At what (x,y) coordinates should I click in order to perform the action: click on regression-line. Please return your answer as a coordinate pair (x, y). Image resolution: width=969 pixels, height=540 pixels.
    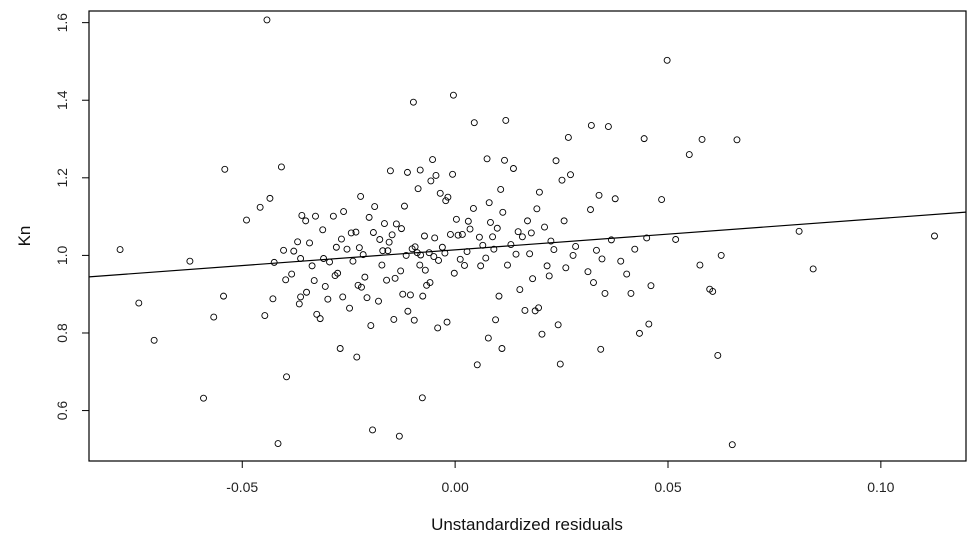
    Looking at the image, I should click on (527, 244).